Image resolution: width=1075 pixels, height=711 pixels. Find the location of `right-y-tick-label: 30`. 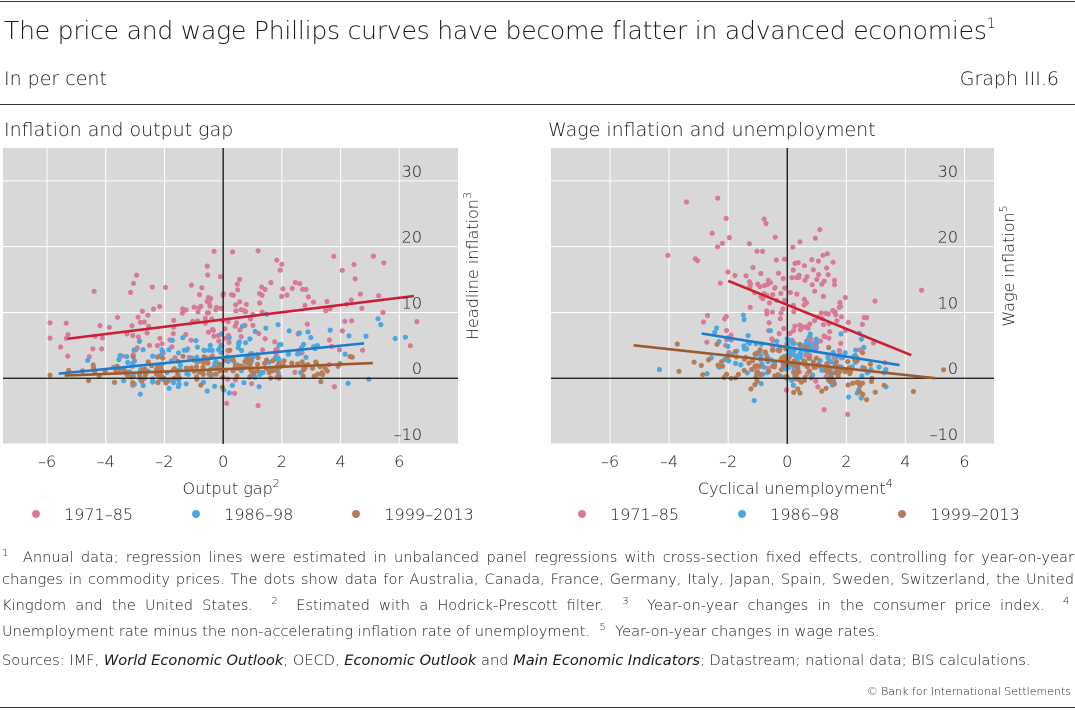

right-y-tick-label: 30 is located at coordinates (948, 171).